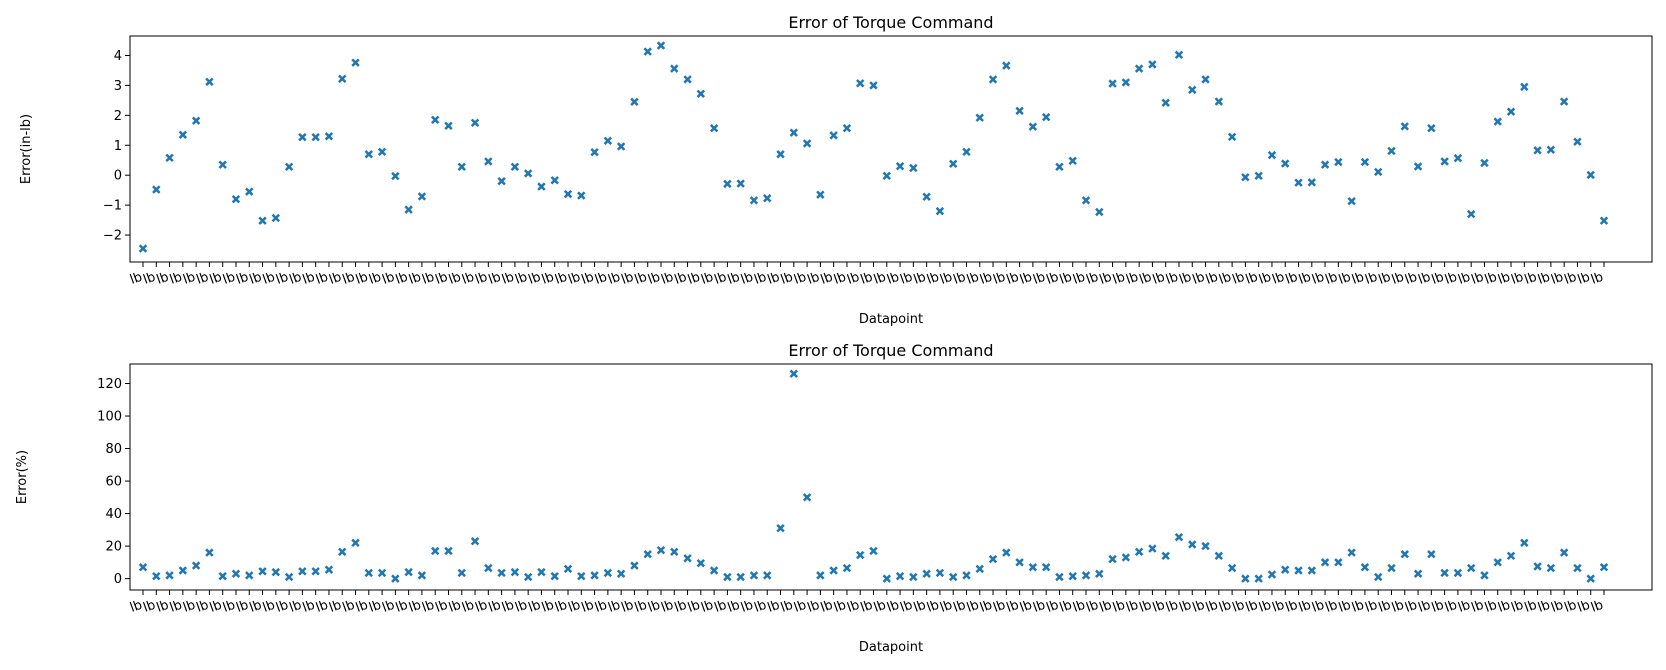  What do you see at coordinates (113, 514) in the screenshot?
I see `y-tick-label: 40` at bounding box center [113, 514].